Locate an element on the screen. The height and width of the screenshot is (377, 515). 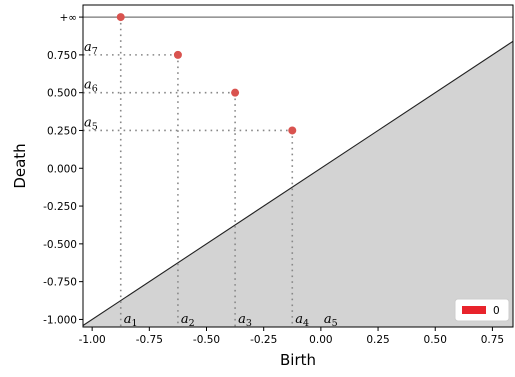
y-tick-label: -0.500 is located at coordinates (60, 245).